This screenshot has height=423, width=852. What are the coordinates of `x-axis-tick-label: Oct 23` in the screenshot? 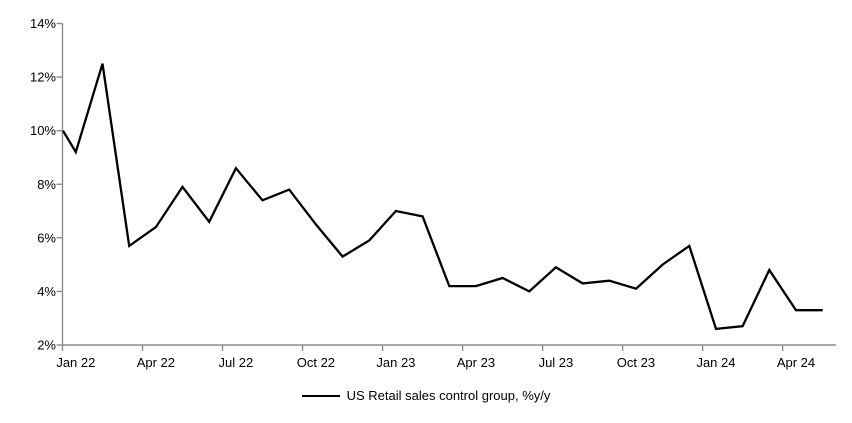 It's located at (636, 362).